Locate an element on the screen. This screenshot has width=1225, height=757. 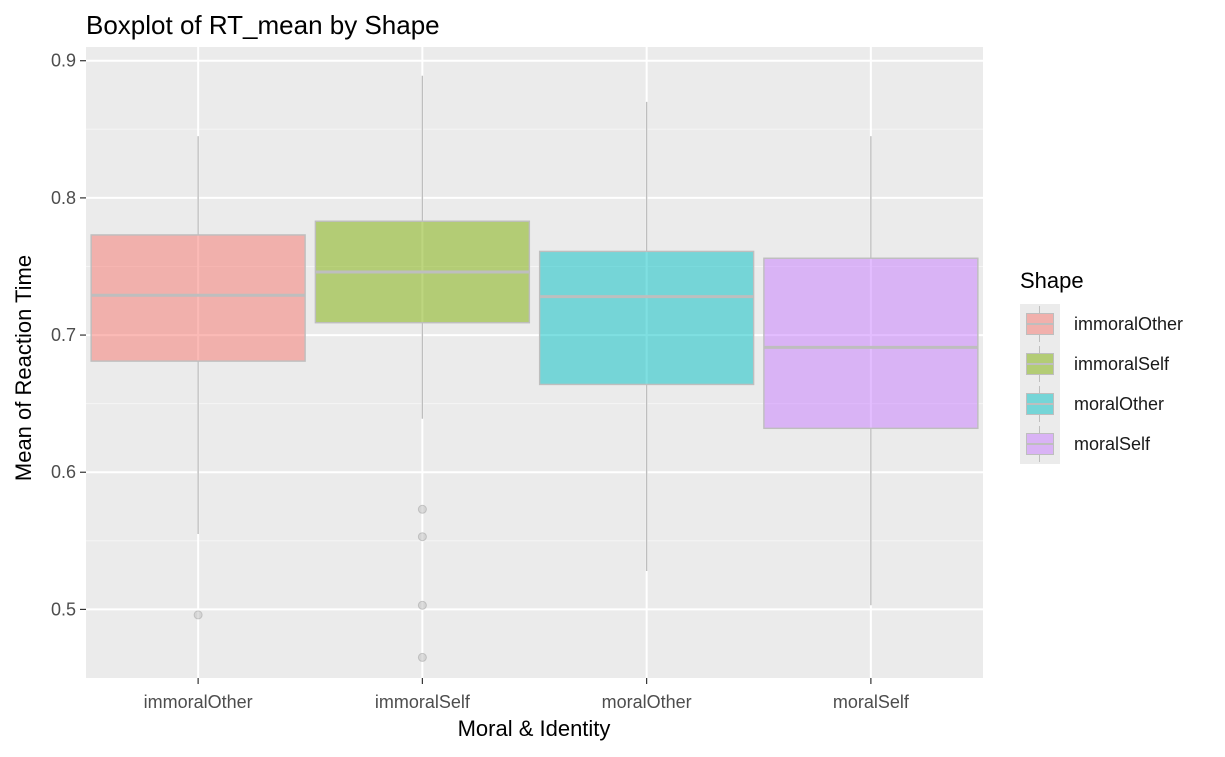
legend-item-immoralOther: immoralOther is located at coordinates (1101, 324).